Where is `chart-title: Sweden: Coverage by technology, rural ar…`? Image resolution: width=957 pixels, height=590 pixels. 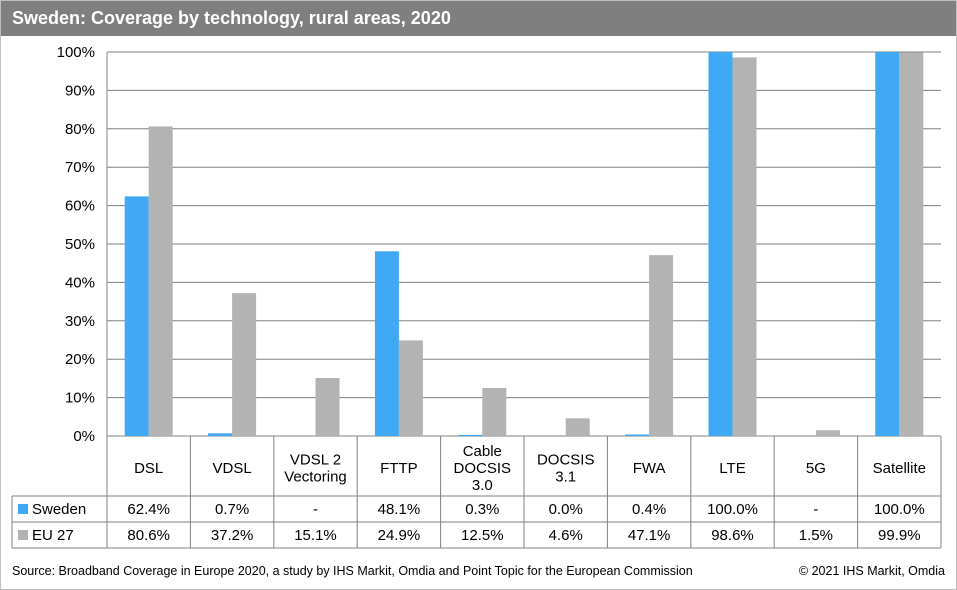
chart-title: Sweden: Coverage by technology, rural ar… is located at coordinates (478, 18).